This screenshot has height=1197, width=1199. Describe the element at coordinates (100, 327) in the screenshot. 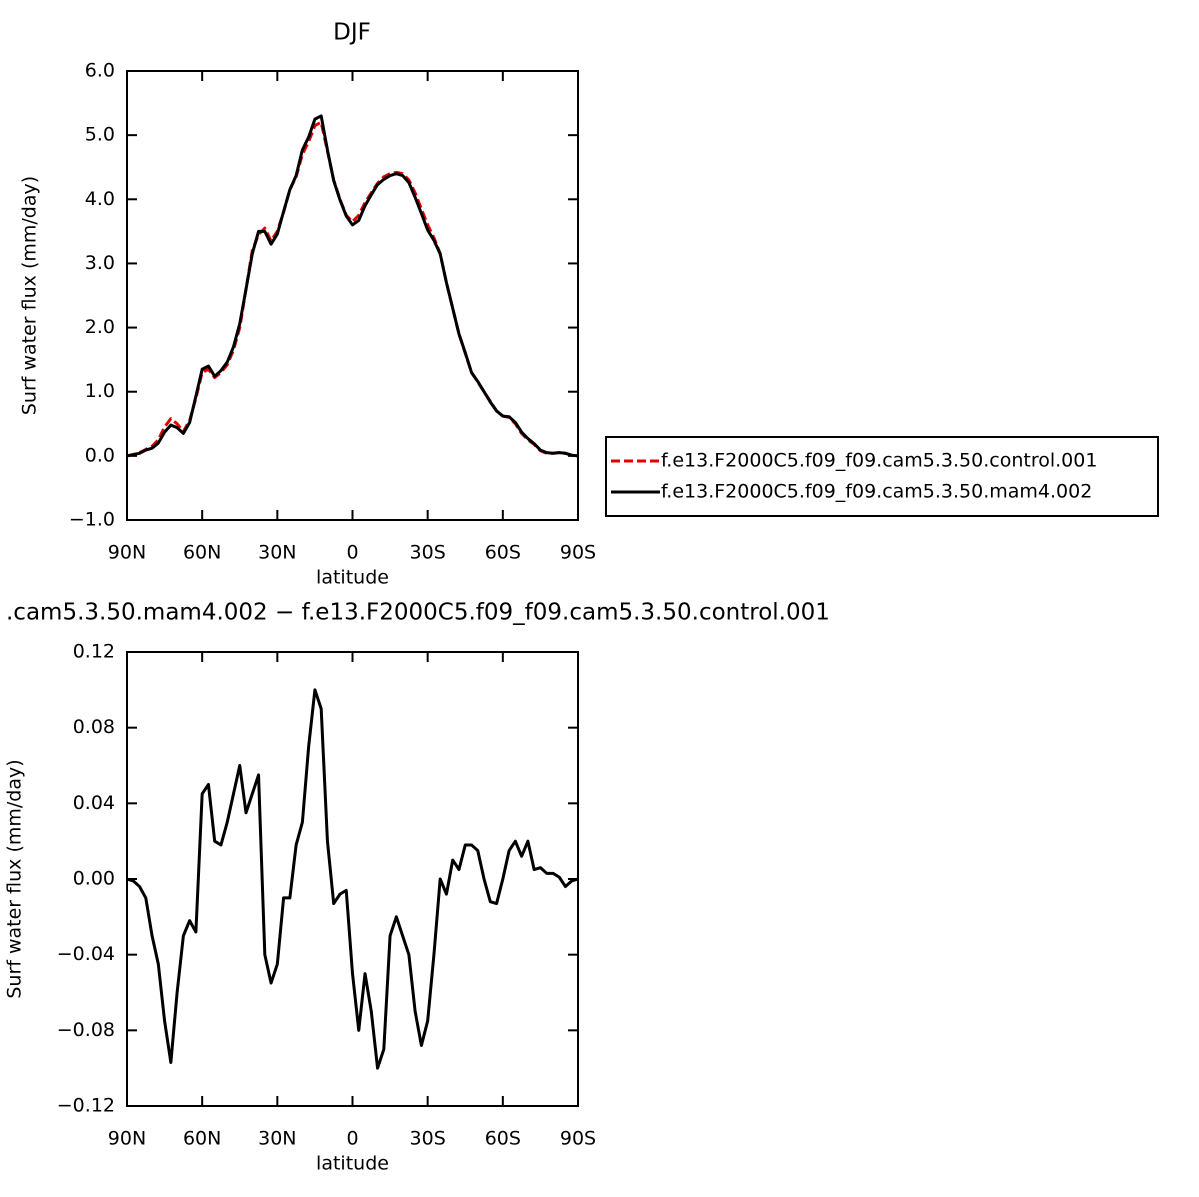

I see `y-tick-label: 2.0` at that location.